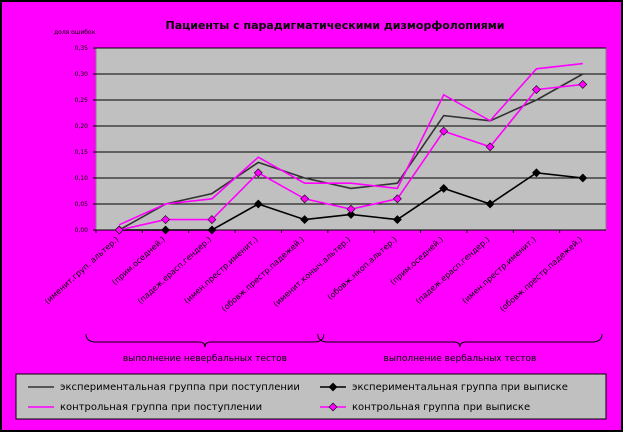 This screenshot has height=432, width=623. I want to click on x-category-label: (именит.коныч.альтер.), so click(312, 272).